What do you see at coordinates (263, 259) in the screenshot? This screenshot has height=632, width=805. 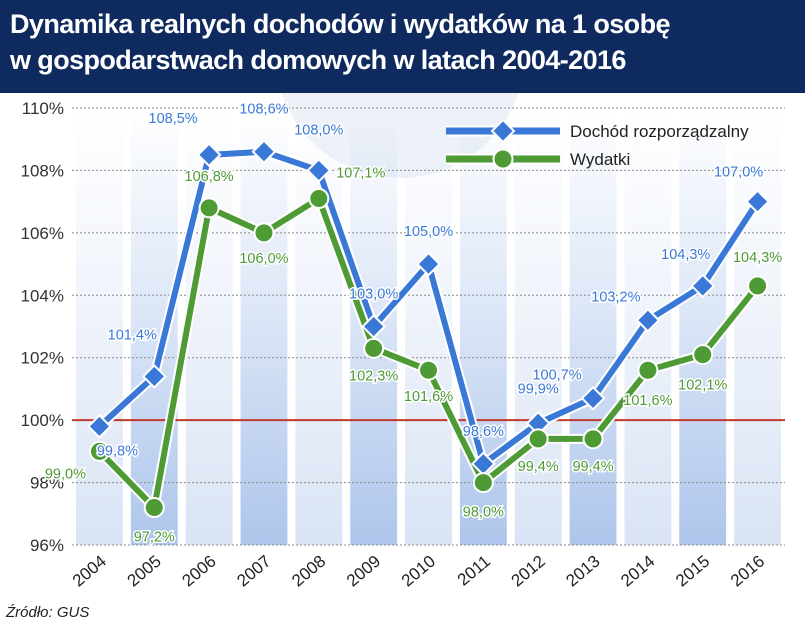 I see `expenses-data-label: 106,0%` at bounding box center [263, 259].